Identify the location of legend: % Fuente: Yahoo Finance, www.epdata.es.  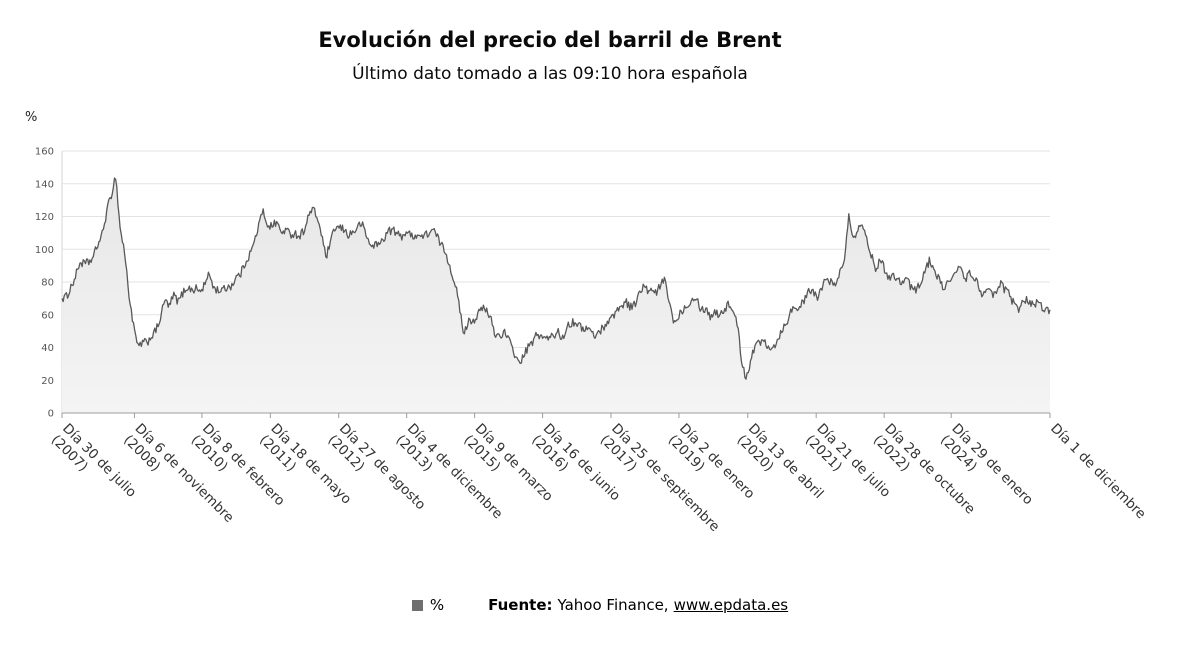
(600, 605).